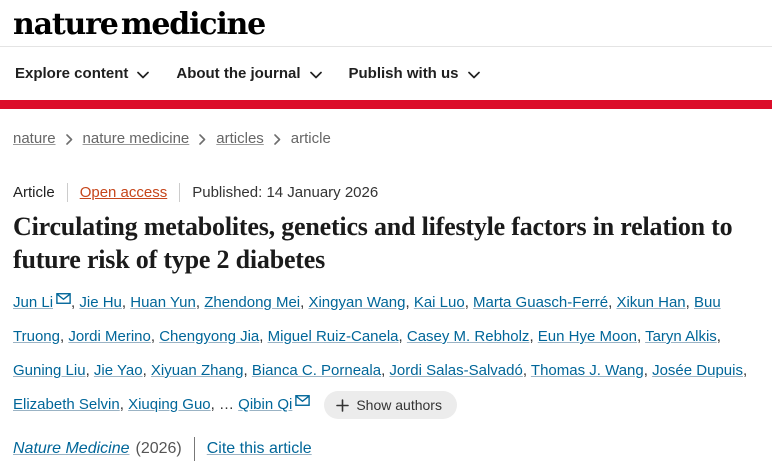  Describe the element at coordinates (367, 319) in the screenshot. I see `author-link: Buu Truong` at that location.